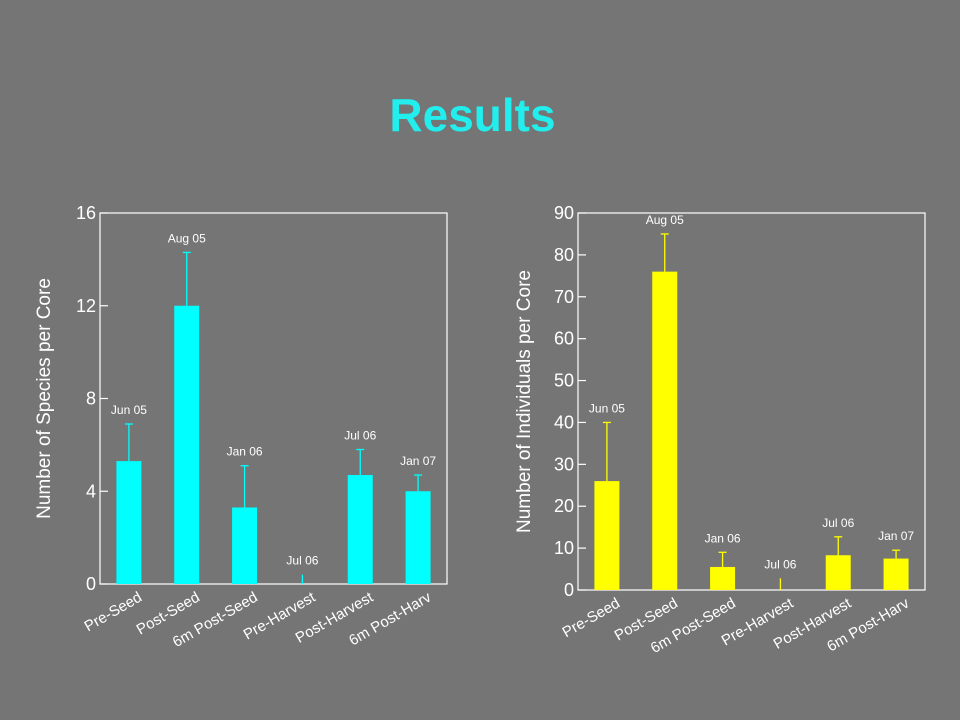 This screenshot has width=960, height=720. Describe the element at coordinates (91, 399) in the screenshot. I see `y-tick-label: 8` at that location.